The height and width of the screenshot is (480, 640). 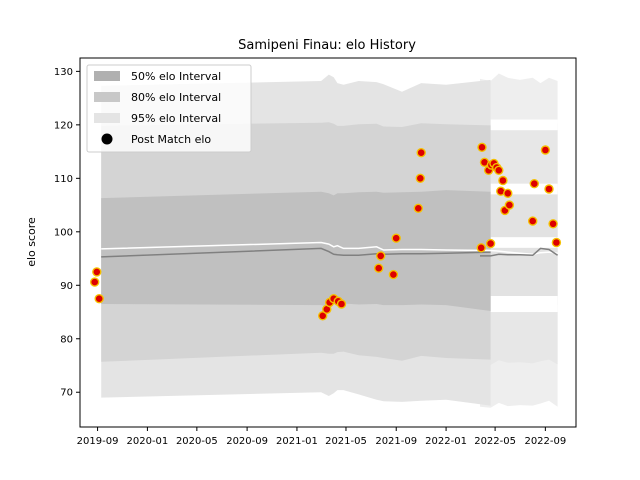 I want to click on x-tick-label-2020-09: 2020-09, so click(x=247, y=441).